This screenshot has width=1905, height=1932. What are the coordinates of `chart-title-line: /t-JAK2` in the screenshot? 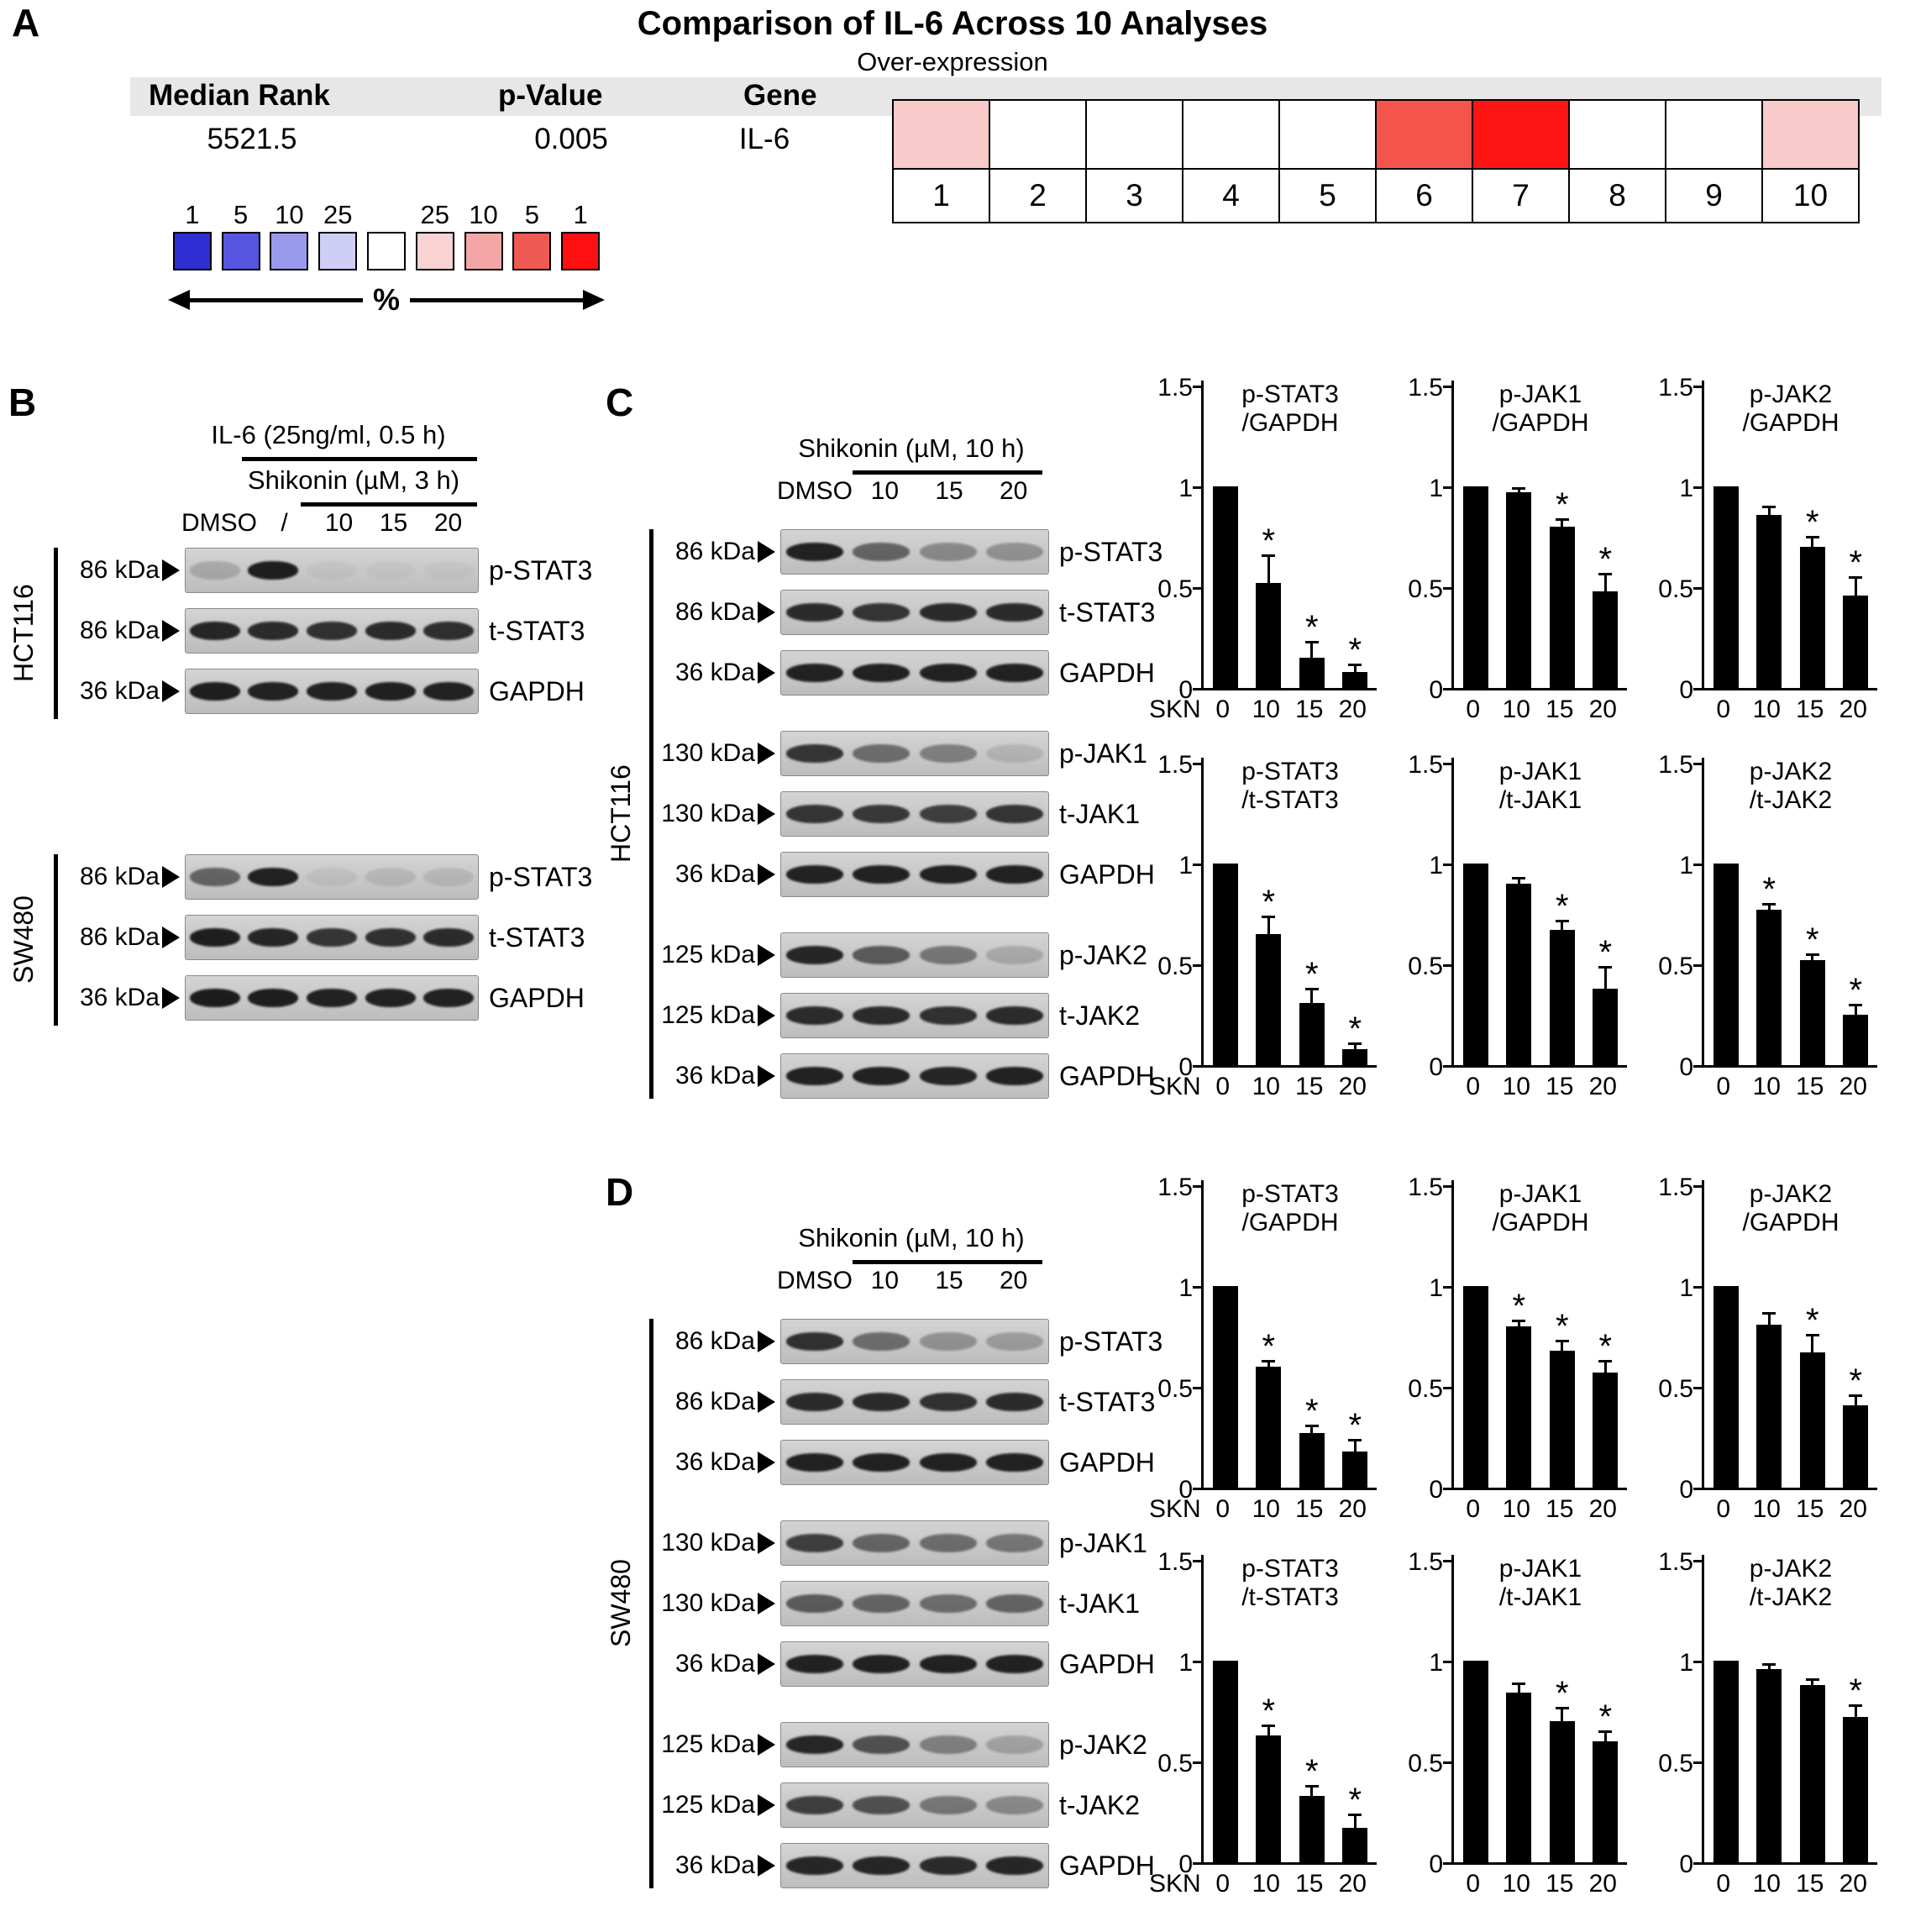 It's located at (1791, 1597).